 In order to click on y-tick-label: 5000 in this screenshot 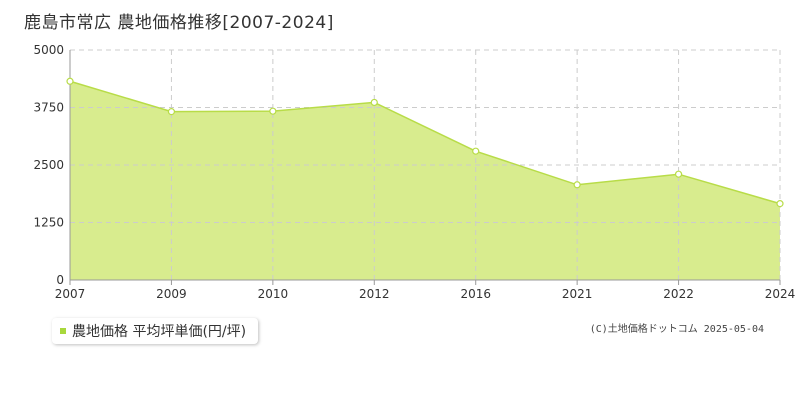, I will do `click(48, 50)`.